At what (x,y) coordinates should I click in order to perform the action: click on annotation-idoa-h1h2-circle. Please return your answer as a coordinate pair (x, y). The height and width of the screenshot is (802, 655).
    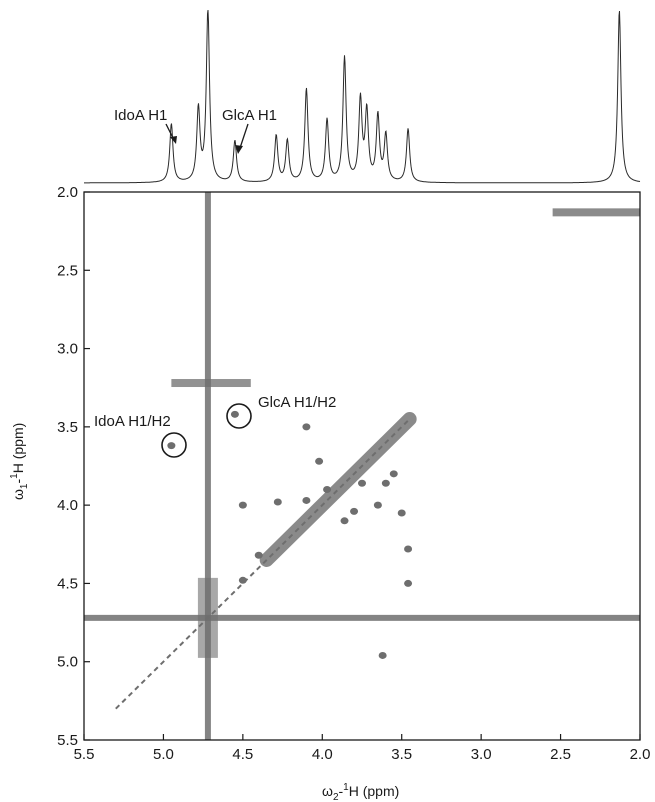
    Looking at the image, I should click on (174, 445).